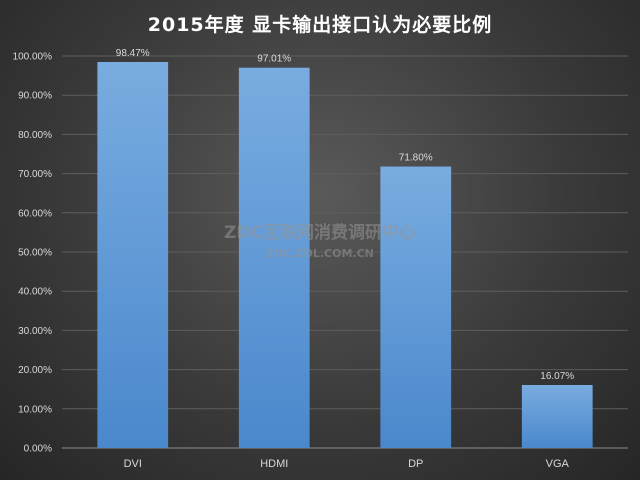 This screenshot has width=640, height=480. I want to click on bar-vga, so click(557, 416).